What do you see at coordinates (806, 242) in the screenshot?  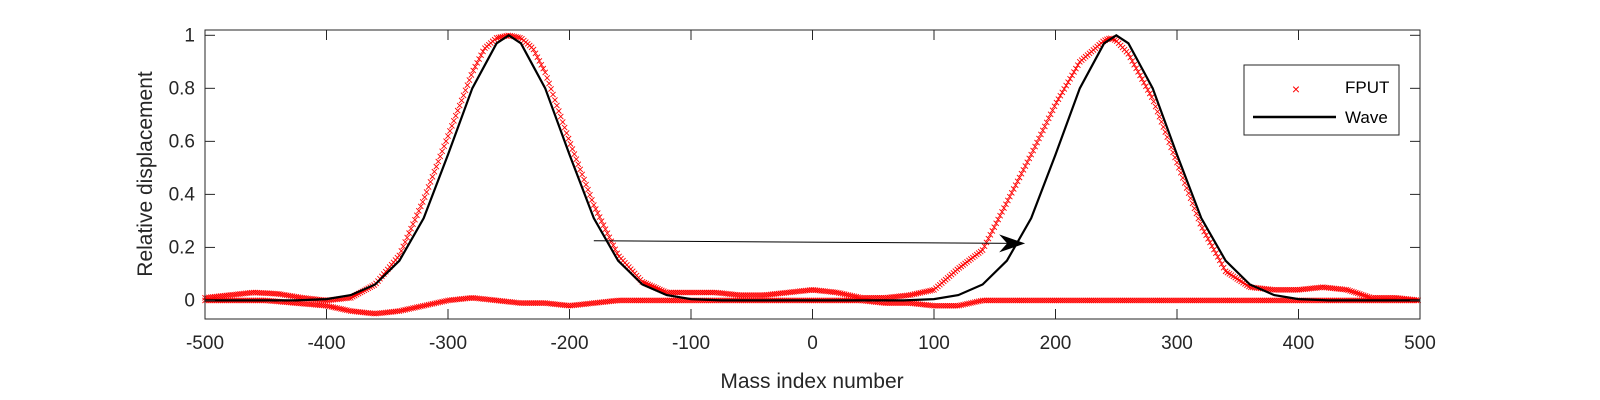 I see `annotation-arrow-line` at bounding box center [806, 242].